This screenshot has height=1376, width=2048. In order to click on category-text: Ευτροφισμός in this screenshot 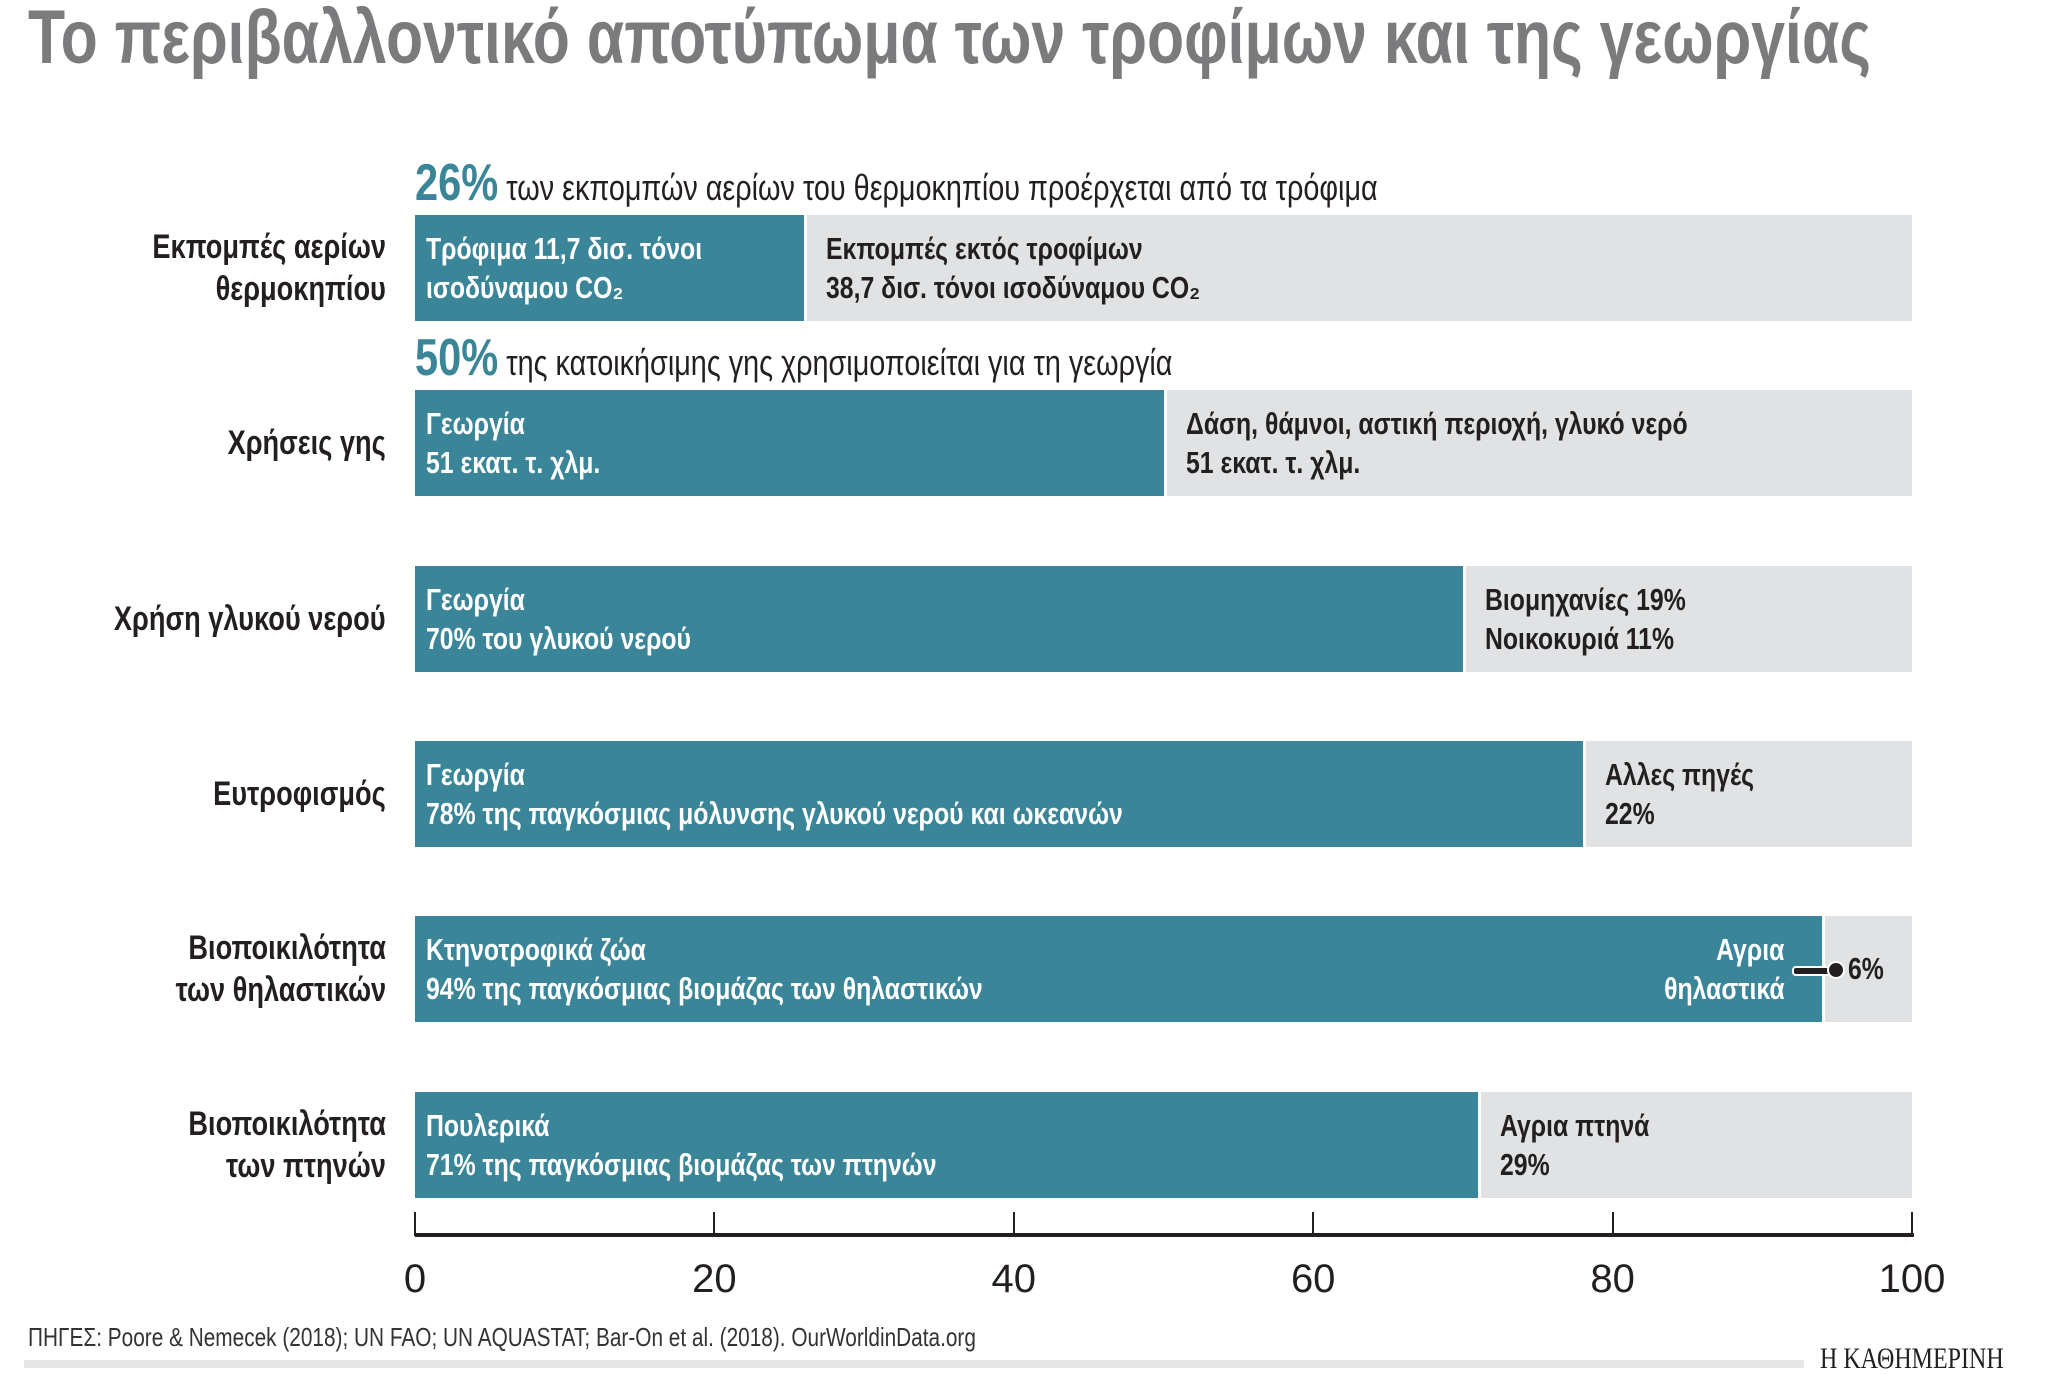, I will do `click(299, 793)`.